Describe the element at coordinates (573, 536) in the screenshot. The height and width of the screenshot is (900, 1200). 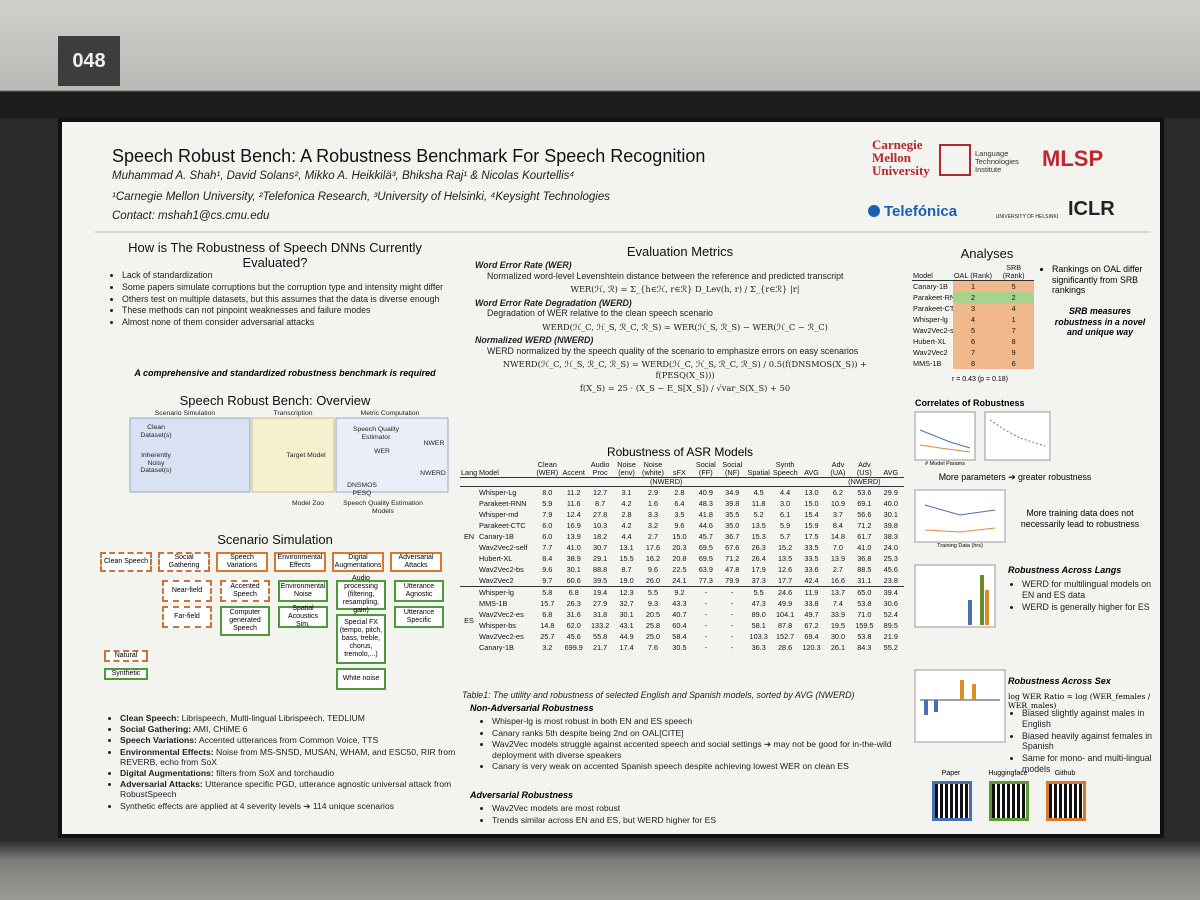
I see `table-cell: 13.9` at that location.